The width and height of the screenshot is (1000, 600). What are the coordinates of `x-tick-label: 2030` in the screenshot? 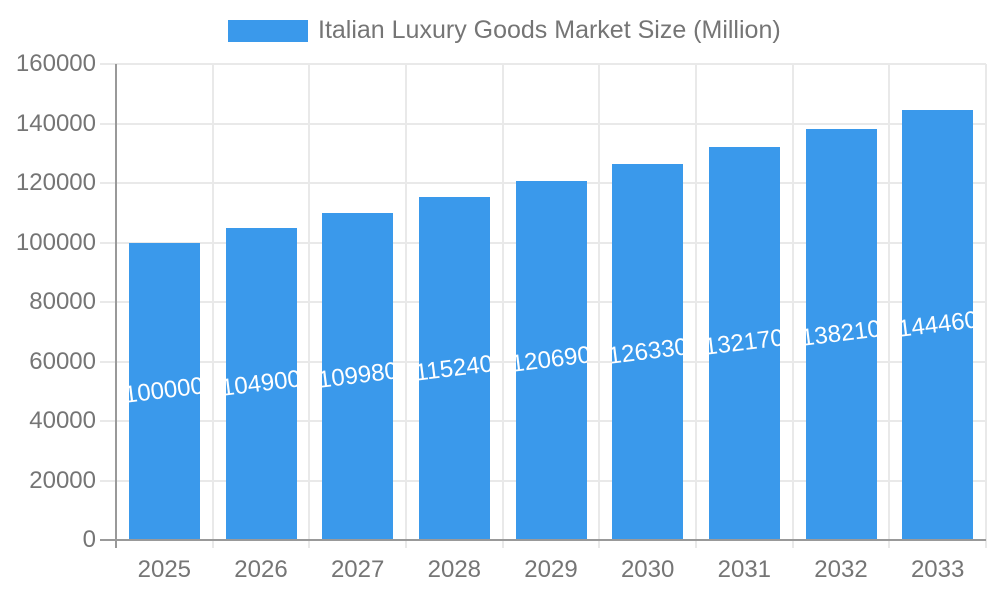 It's located at (647, 569).